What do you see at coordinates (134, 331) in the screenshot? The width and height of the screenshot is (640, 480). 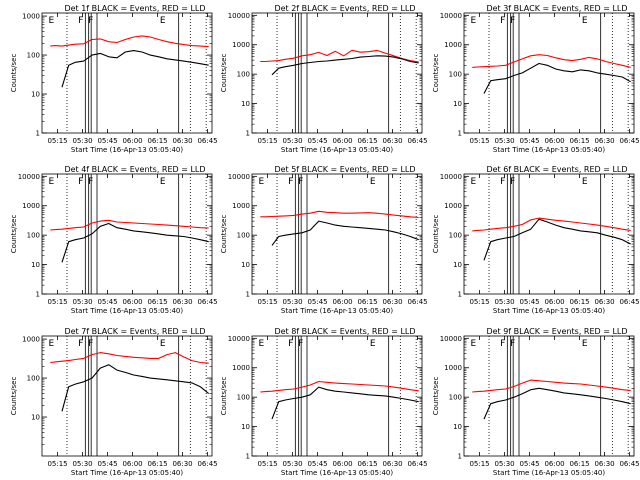 I see `chart-title: Det 7f BLACK = Events, RED = LLD` at bounding box center [134, 331].